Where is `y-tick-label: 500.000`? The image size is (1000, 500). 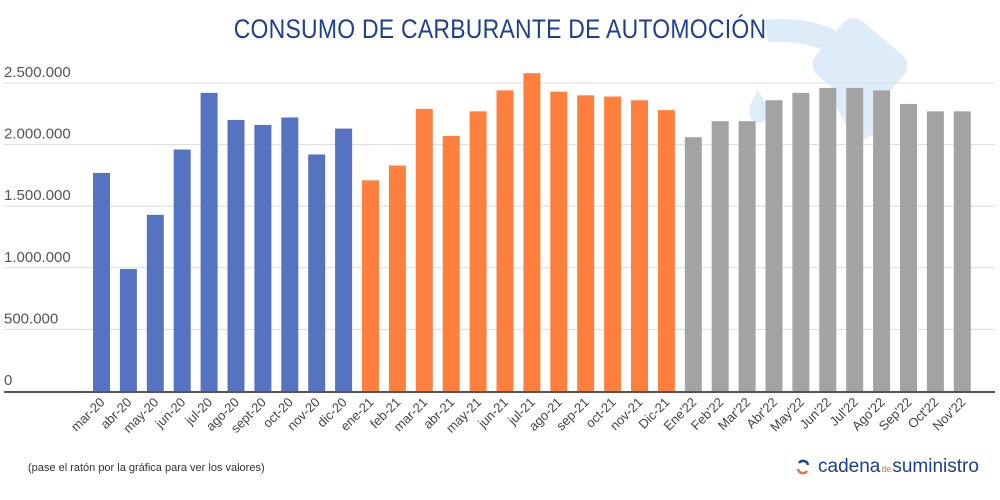
y-tick-label: 500.000 is located at coordinates (31, 318).